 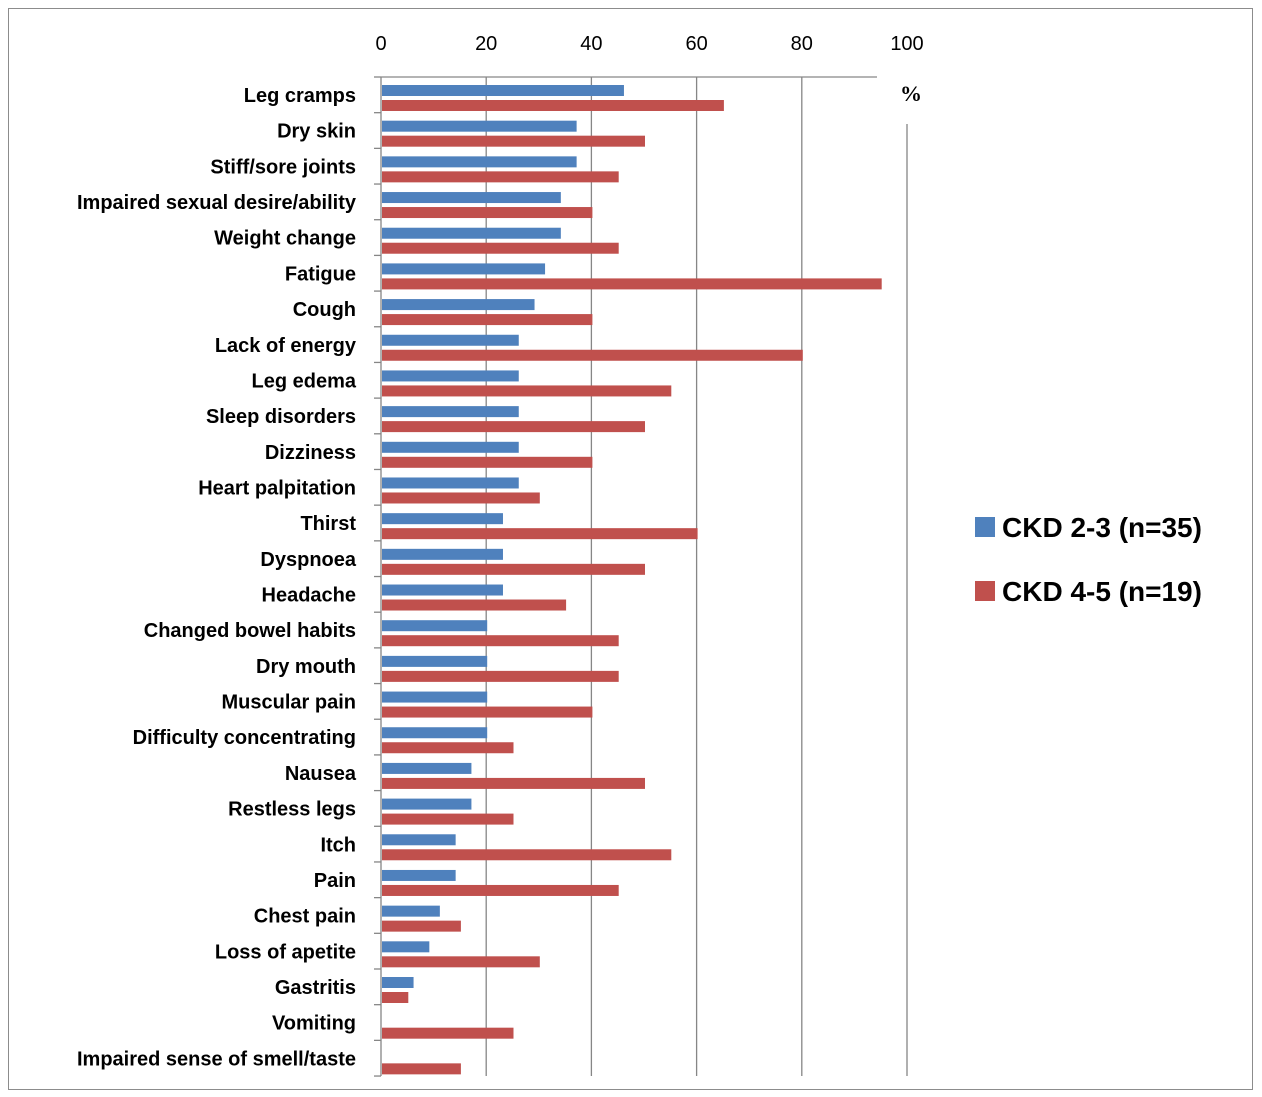 What do you see at coordinates (285, 239) in the screenshot?
I see `category-label: Weight change` at bounding box center [285, 239].